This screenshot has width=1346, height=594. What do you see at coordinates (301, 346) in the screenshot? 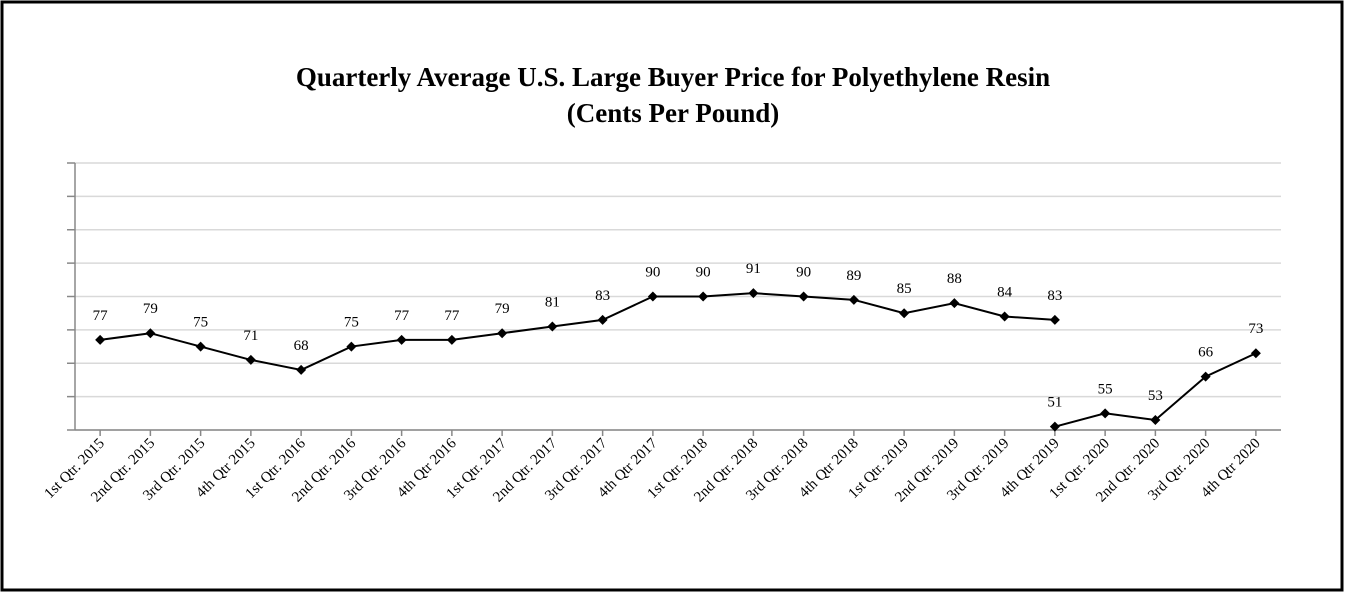
I see `data-label: 68` at bounding box center [301, 346].